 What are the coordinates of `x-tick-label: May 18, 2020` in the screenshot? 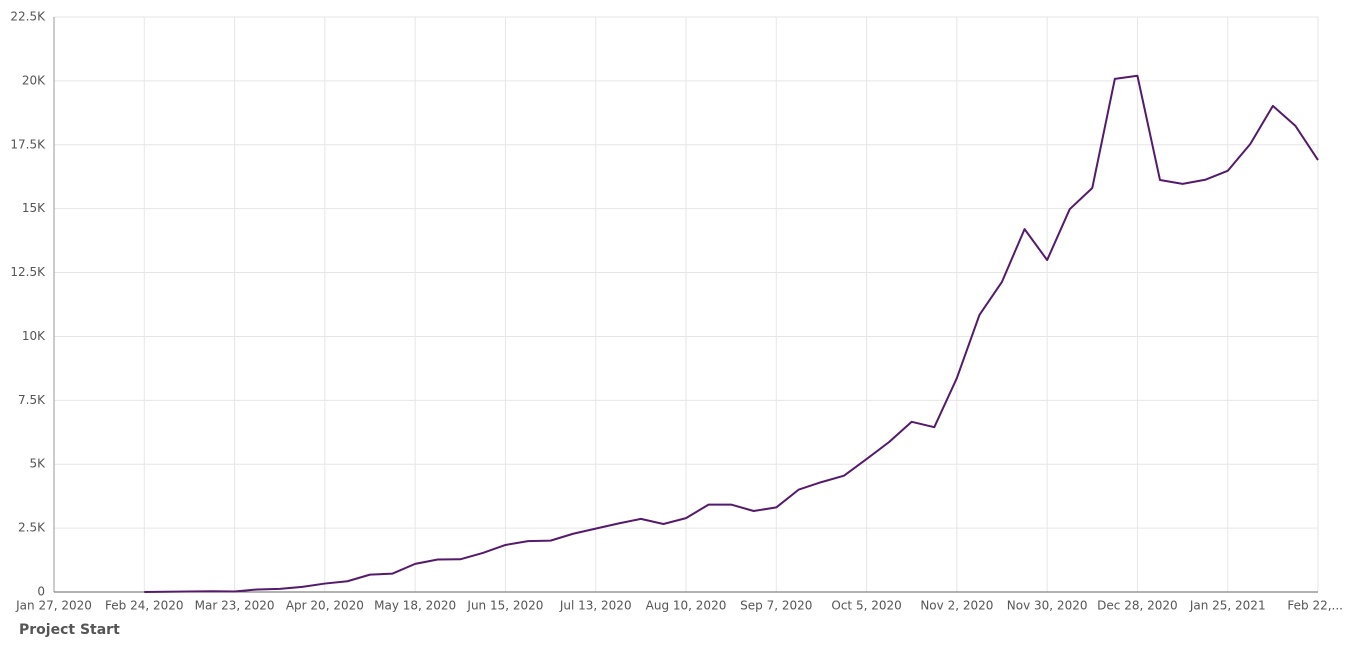 It's located at (415, 606).